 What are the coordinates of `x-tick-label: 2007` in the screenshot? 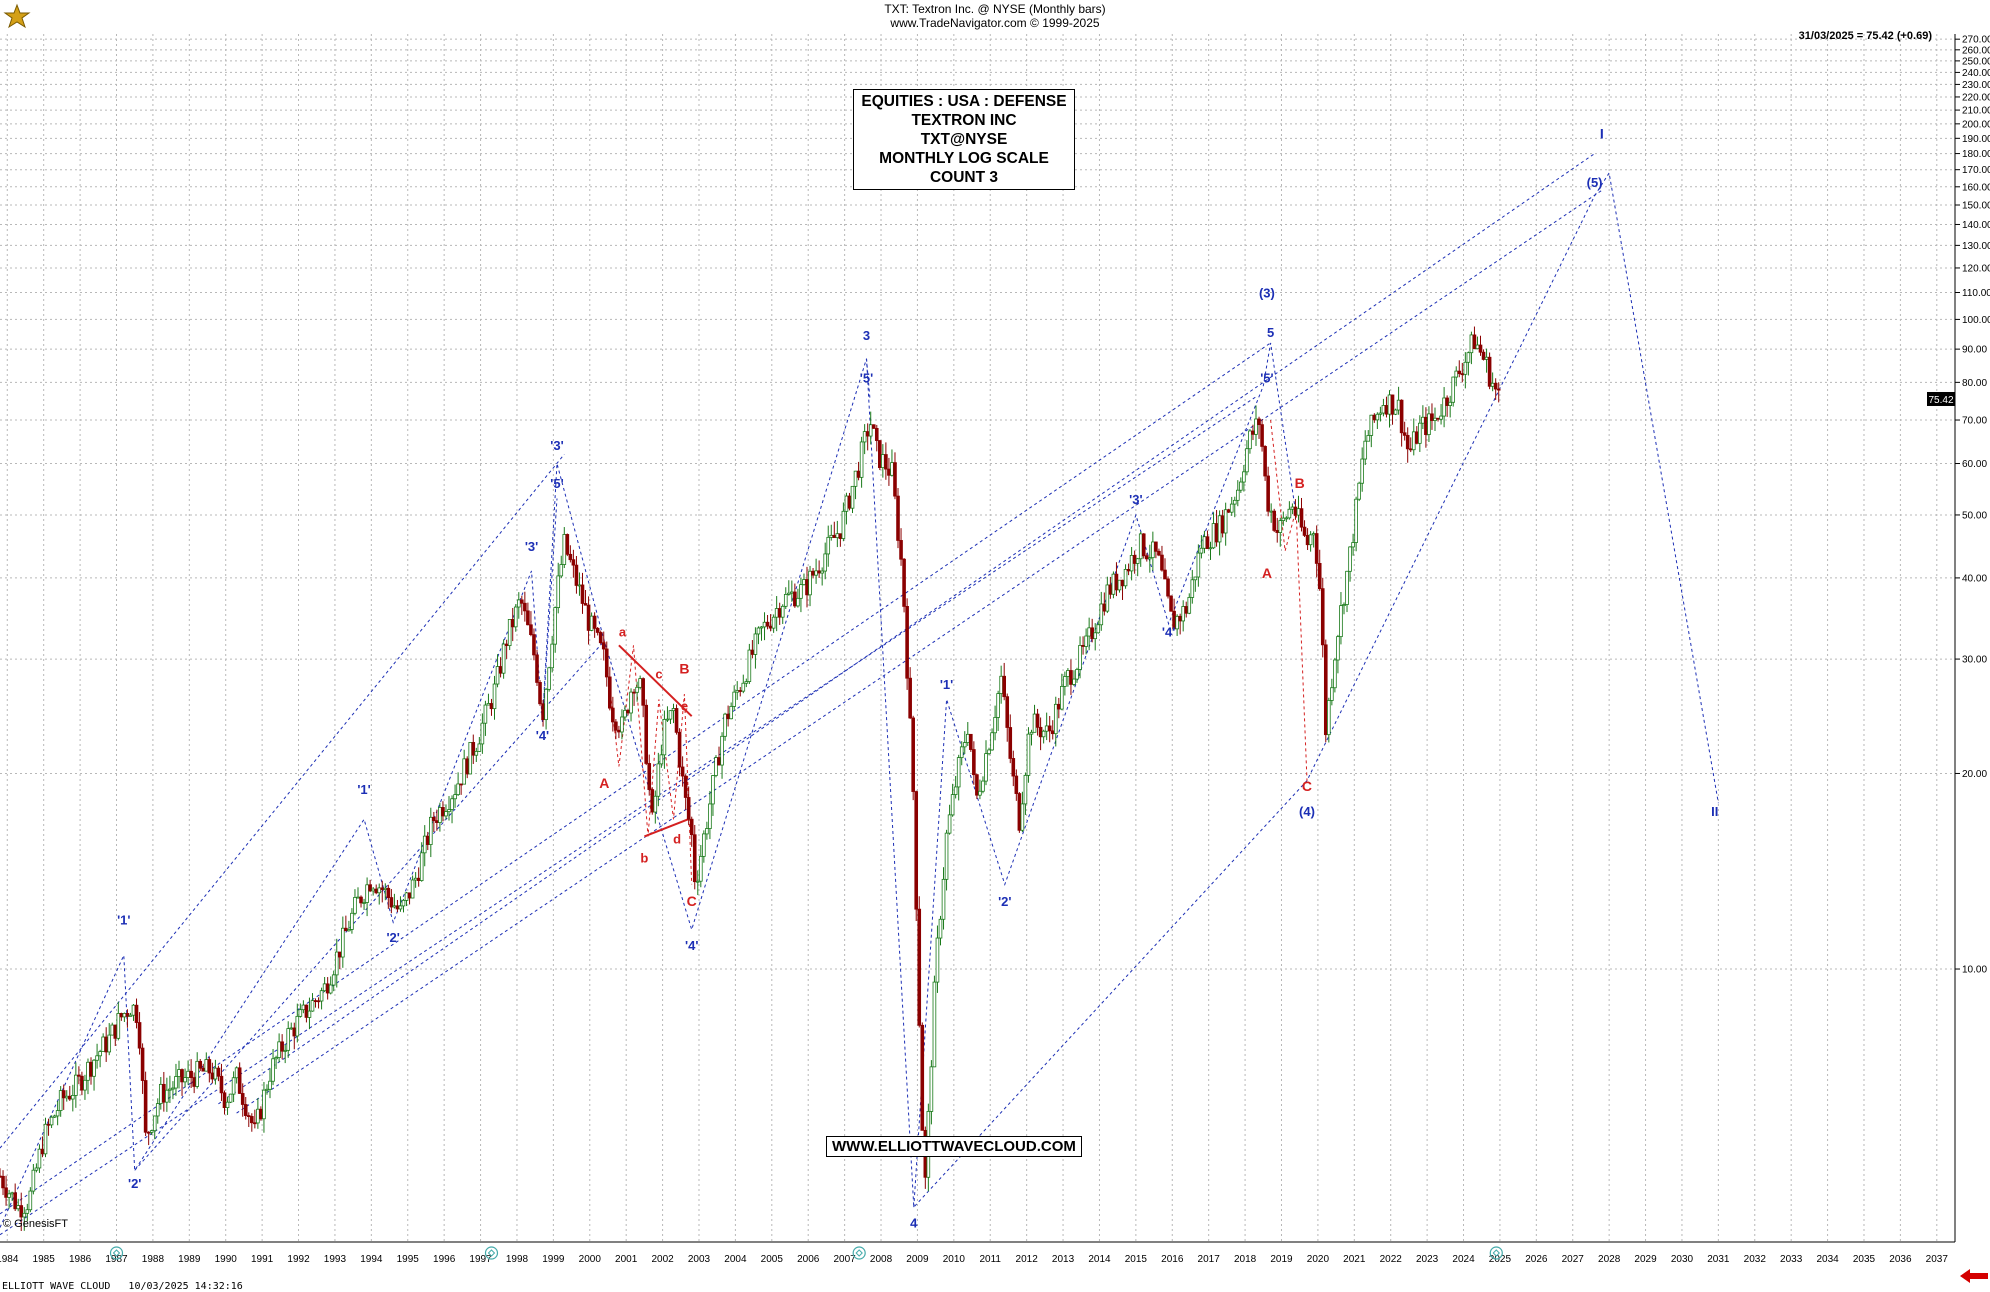 It's located at (844, 1259).